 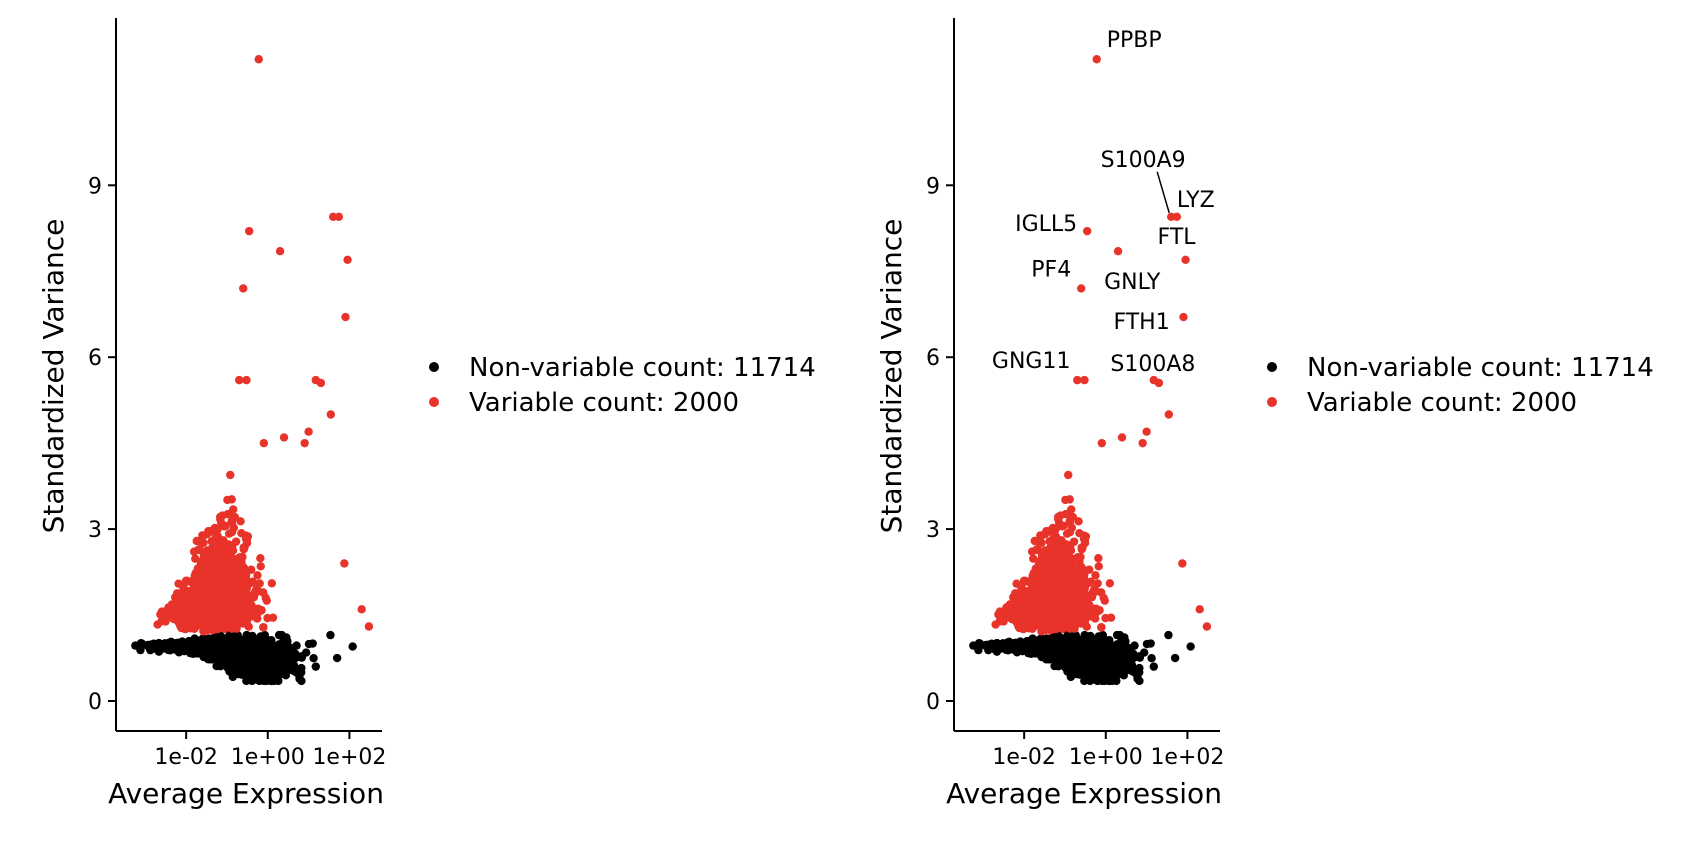 What do you see at coordinates (263, 345) in the screenshot?
I see `variable-points` at bounding box center [263, 345].